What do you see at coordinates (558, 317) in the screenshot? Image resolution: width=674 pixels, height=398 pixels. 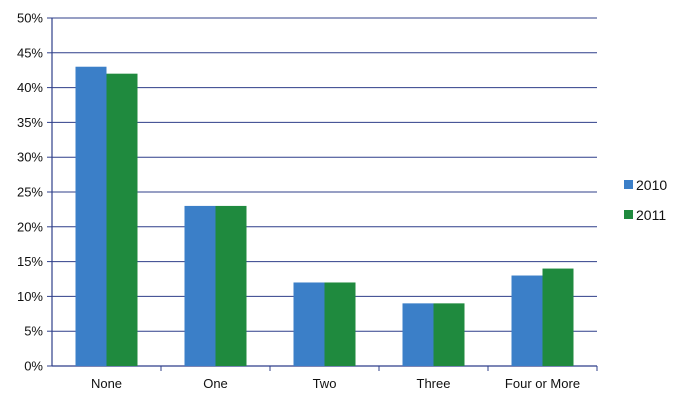 I see `bar-2011-four-or-more` at bounding box center [558, 317].